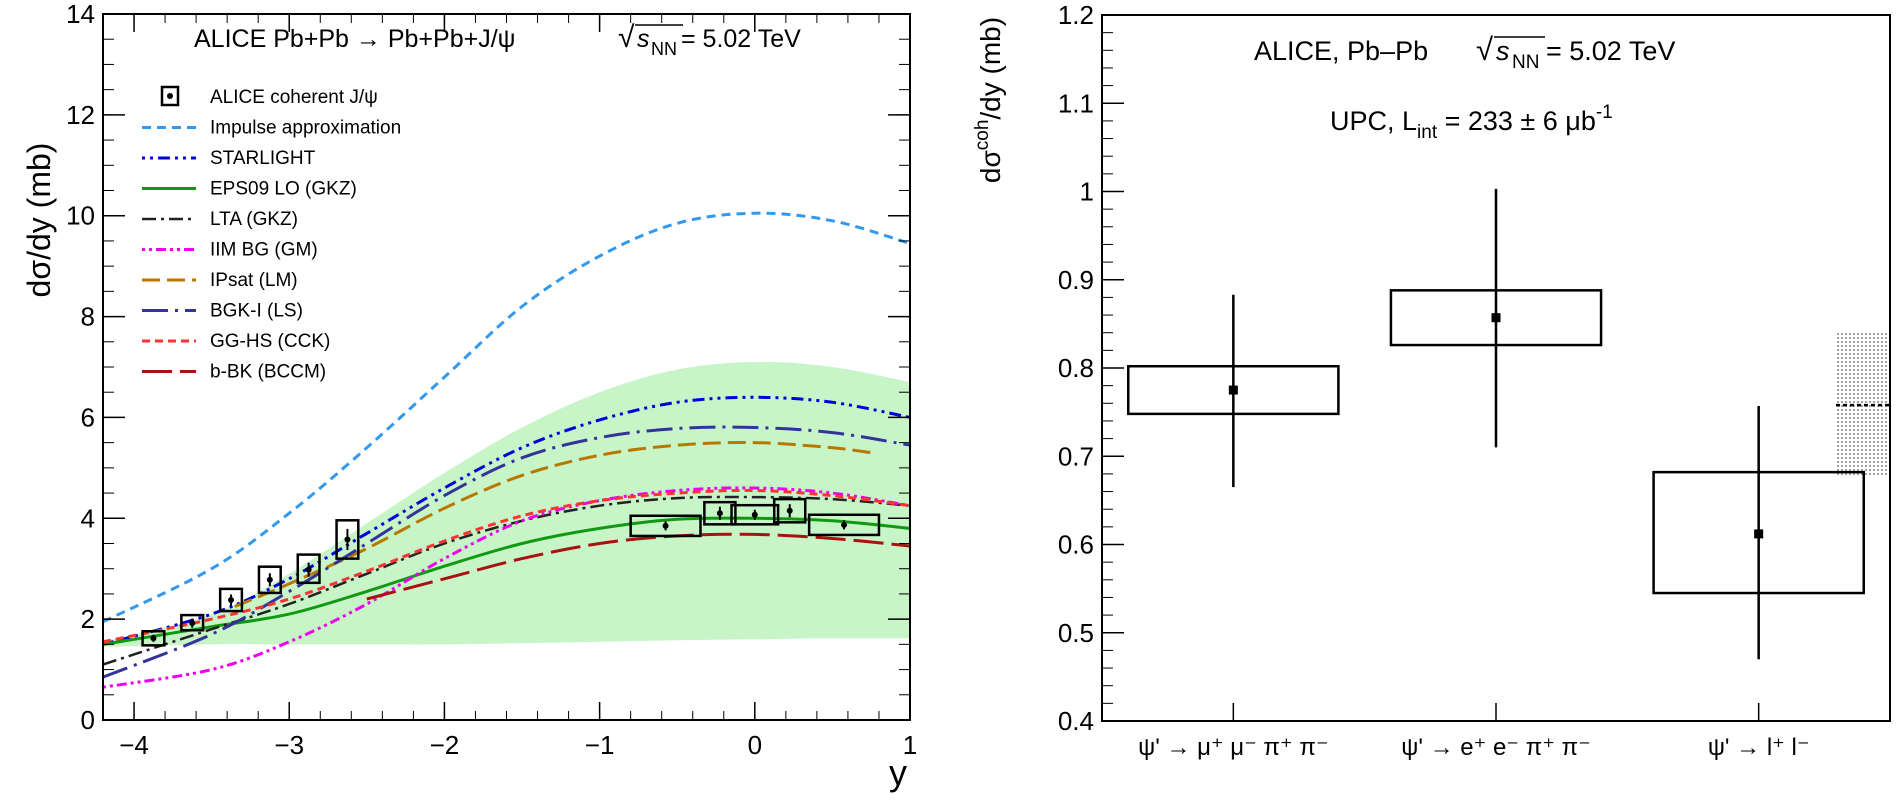 The width and height of the screenshot is (1900, 807). I want to click on legend-label: Impulse approximation, so click(305, 128).